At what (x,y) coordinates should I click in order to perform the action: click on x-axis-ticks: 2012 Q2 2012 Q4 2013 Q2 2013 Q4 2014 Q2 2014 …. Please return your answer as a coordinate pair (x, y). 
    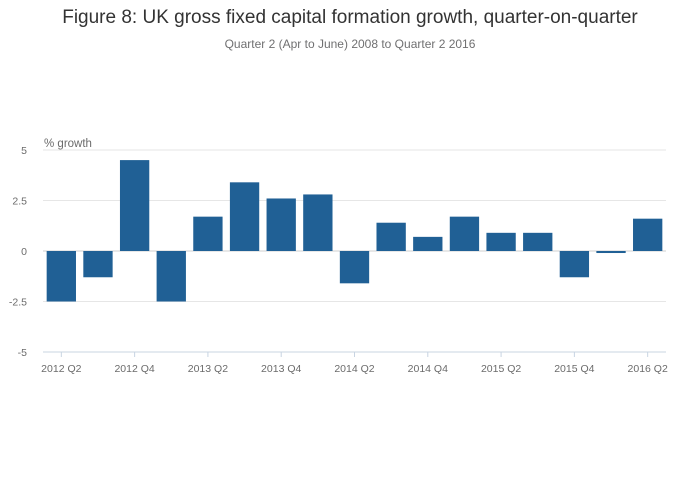
    Looking at the image, I should click on (354, 363).